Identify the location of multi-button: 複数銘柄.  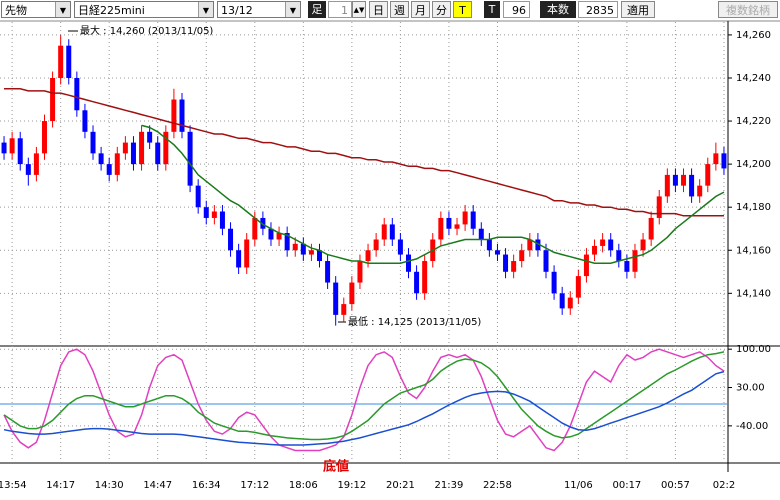
(748, 9).